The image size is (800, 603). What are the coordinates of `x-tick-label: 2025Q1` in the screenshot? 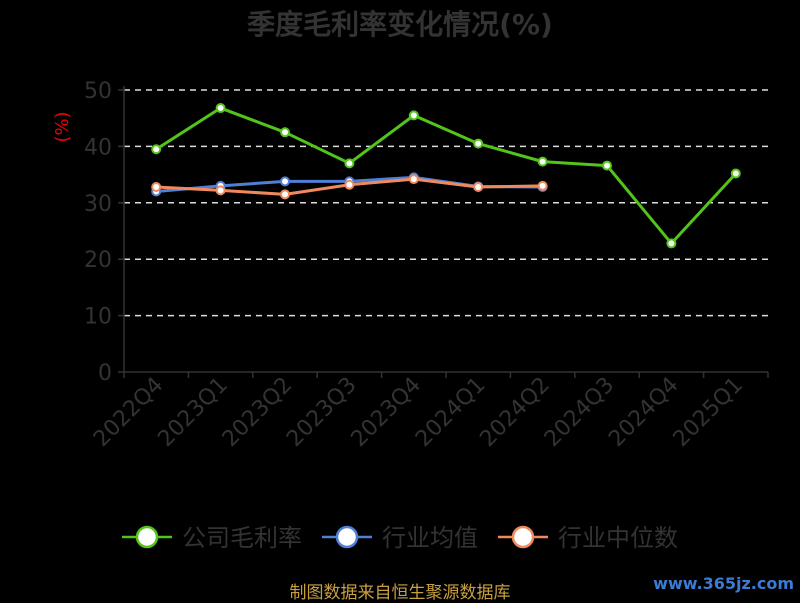 It's located at (708, 412).